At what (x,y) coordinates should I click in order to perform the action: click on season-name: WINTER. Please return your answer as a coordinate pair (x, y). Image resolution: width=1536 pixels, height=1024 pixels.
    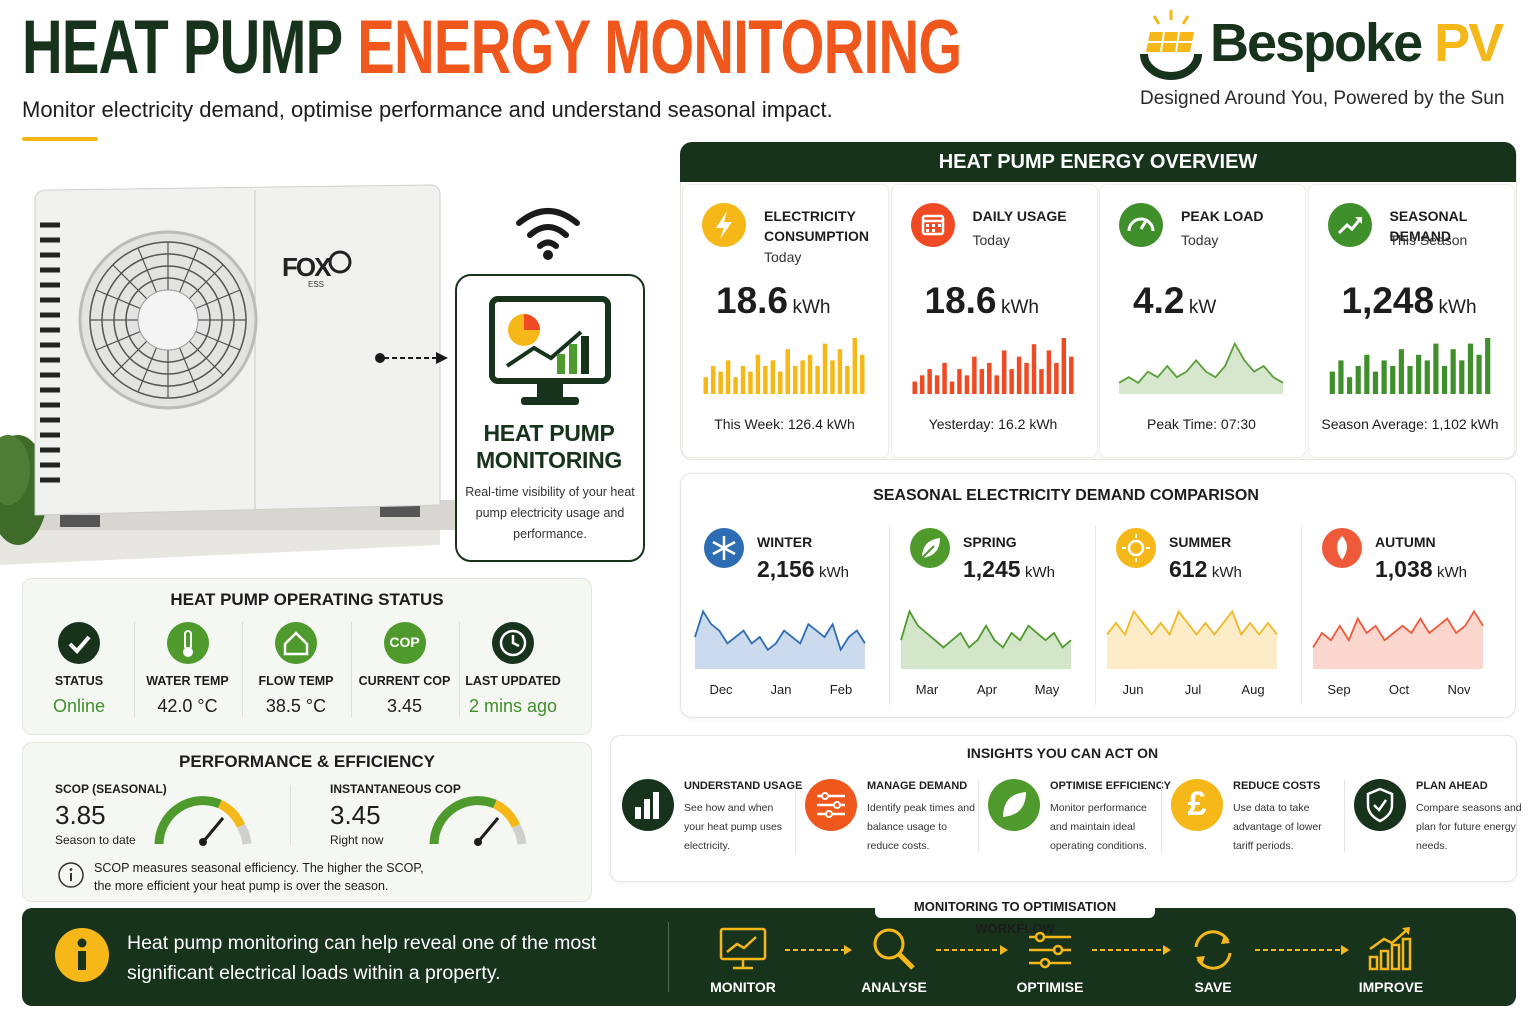
    Looking at the image, I should click on (785, 542).